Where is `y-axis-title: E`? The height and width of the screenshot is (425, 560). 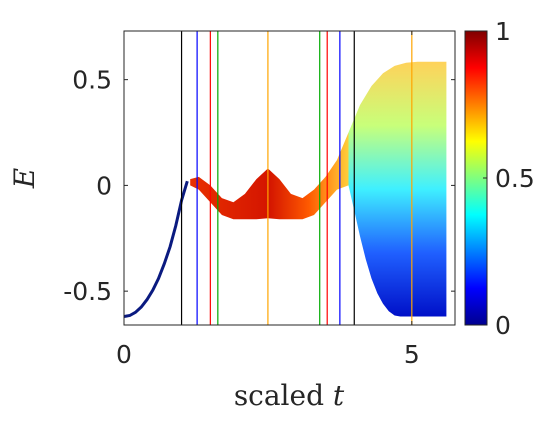
y-axis-title: E is located at coordinates (24, 178).